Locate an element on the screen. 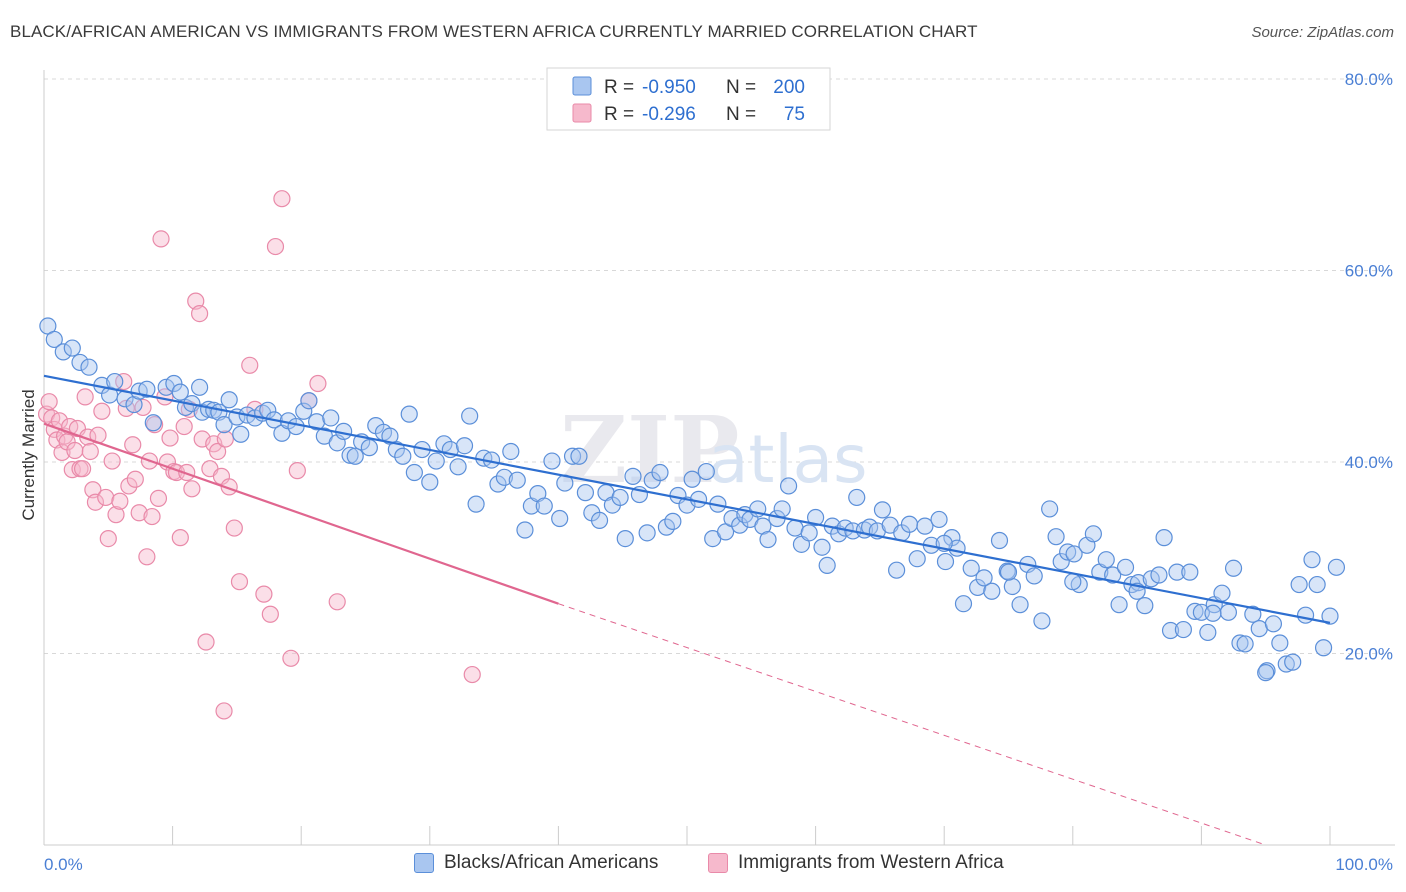 The height and width of the screenshot is (892, 1406). legend: R = -0.950 N = 200 R = -0.296 N = 75 is located at coordinates (688, 99).